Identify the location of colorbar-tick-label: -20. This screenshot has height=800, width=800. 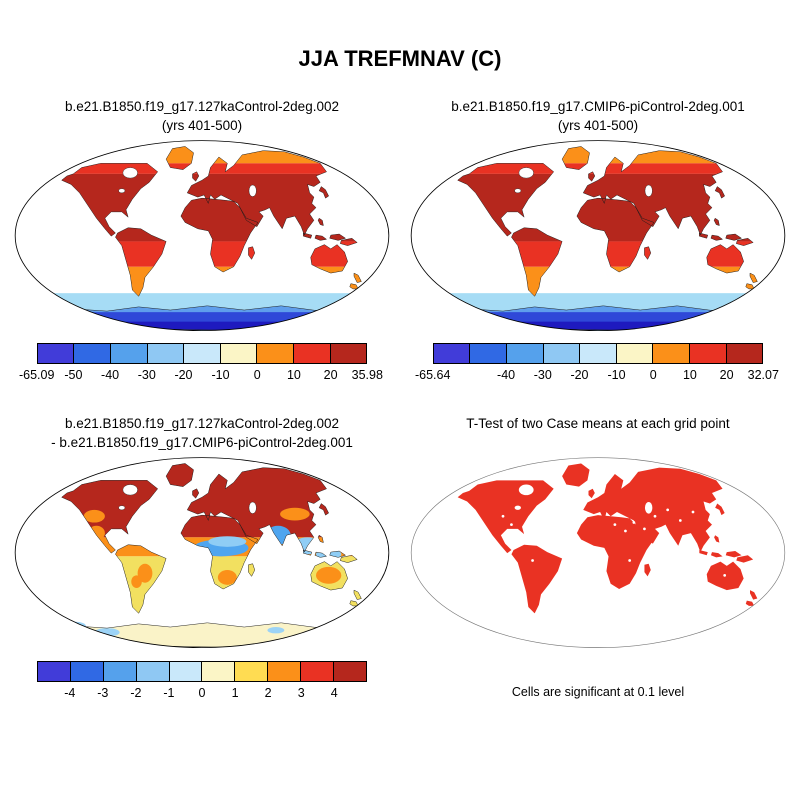
(183, 375).